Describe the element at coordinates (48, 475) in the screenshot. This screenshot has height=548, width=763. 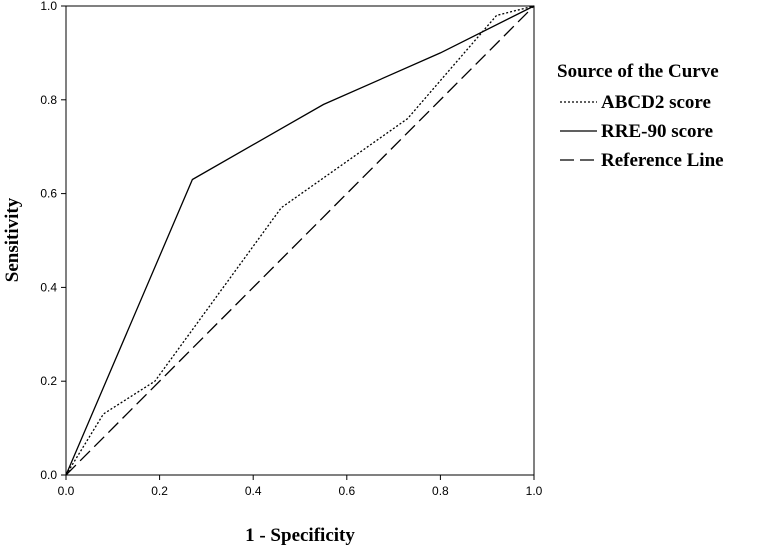
I see `y-tick-label: 0.0` at that location.